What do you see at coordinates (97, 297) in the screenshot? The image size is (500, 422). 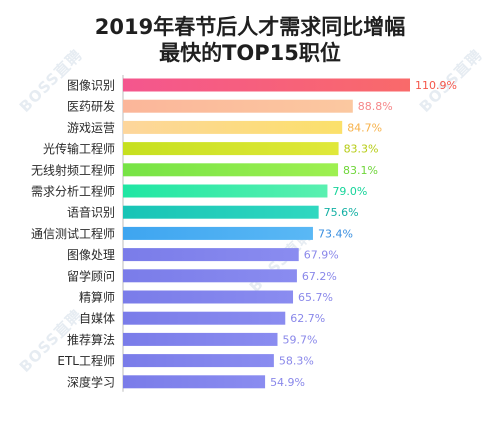 I see `category-label: 精算师` at bounding box center [97, 297].